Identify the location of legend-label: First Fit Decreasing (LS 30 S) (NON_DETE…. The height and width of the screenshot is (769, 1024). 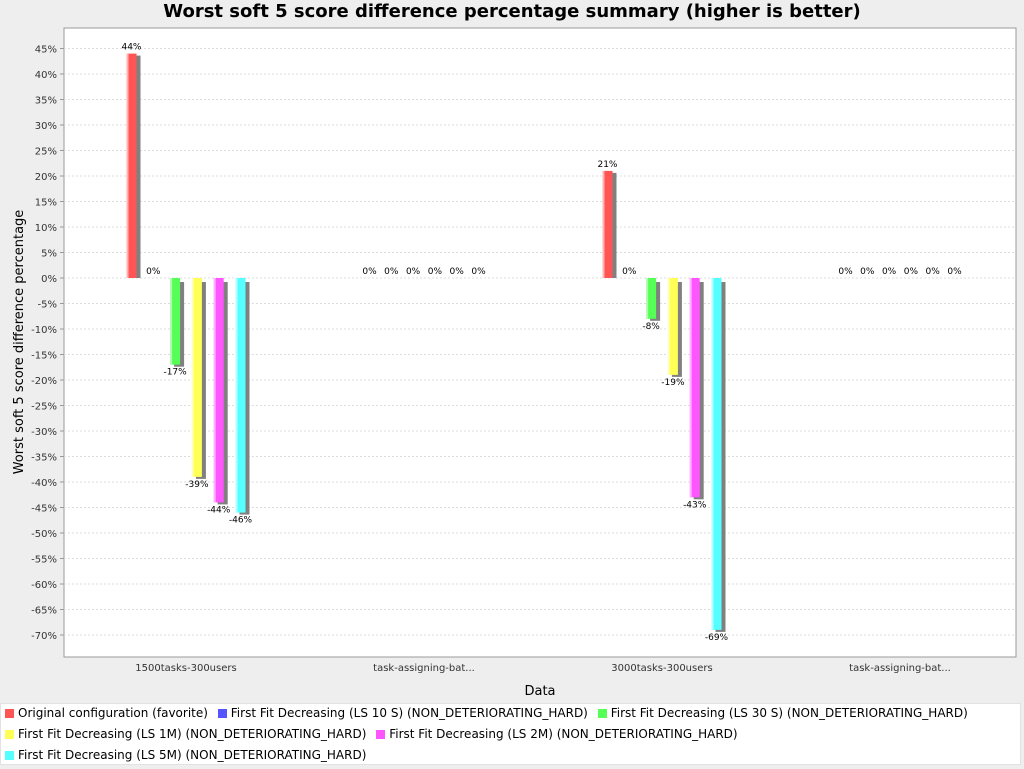
(789, 713).